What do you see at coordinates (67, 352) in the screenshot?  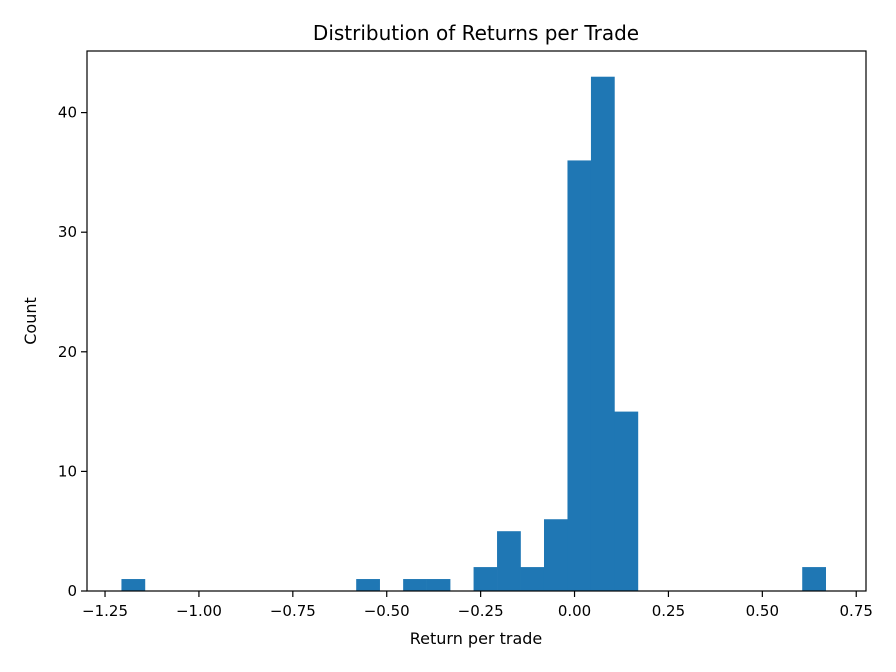 I see `y-tick-label: 20` at bounding box center [67, 352].